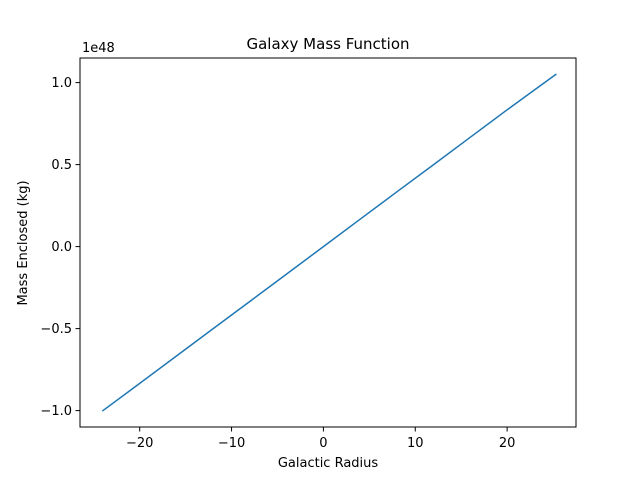  Describe the element at coordinates (328, 463) in the screenshot. I see `x-axis-title: Galactic Radius` at that location.